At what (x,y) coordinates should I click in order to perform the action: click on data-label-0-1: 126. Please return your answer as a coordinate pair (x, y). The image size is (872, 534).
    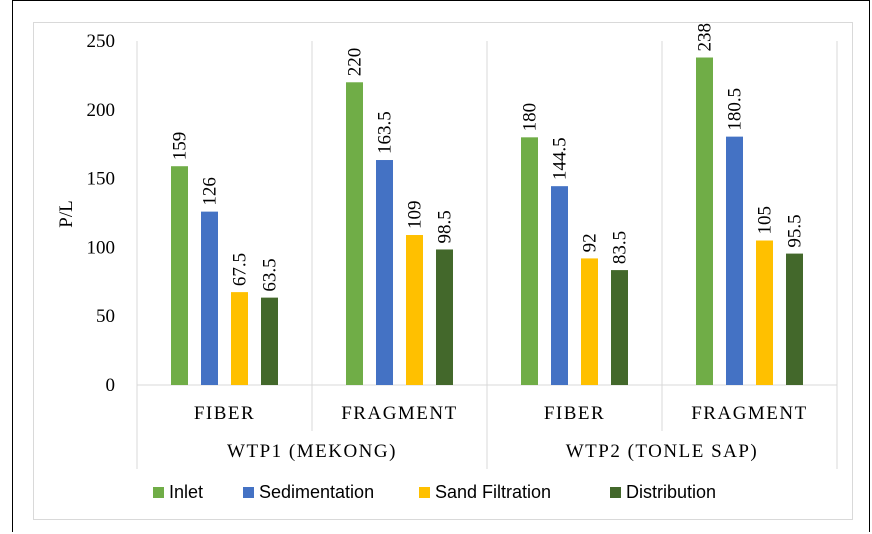
    Looking at the image, I should click on (210, 191).